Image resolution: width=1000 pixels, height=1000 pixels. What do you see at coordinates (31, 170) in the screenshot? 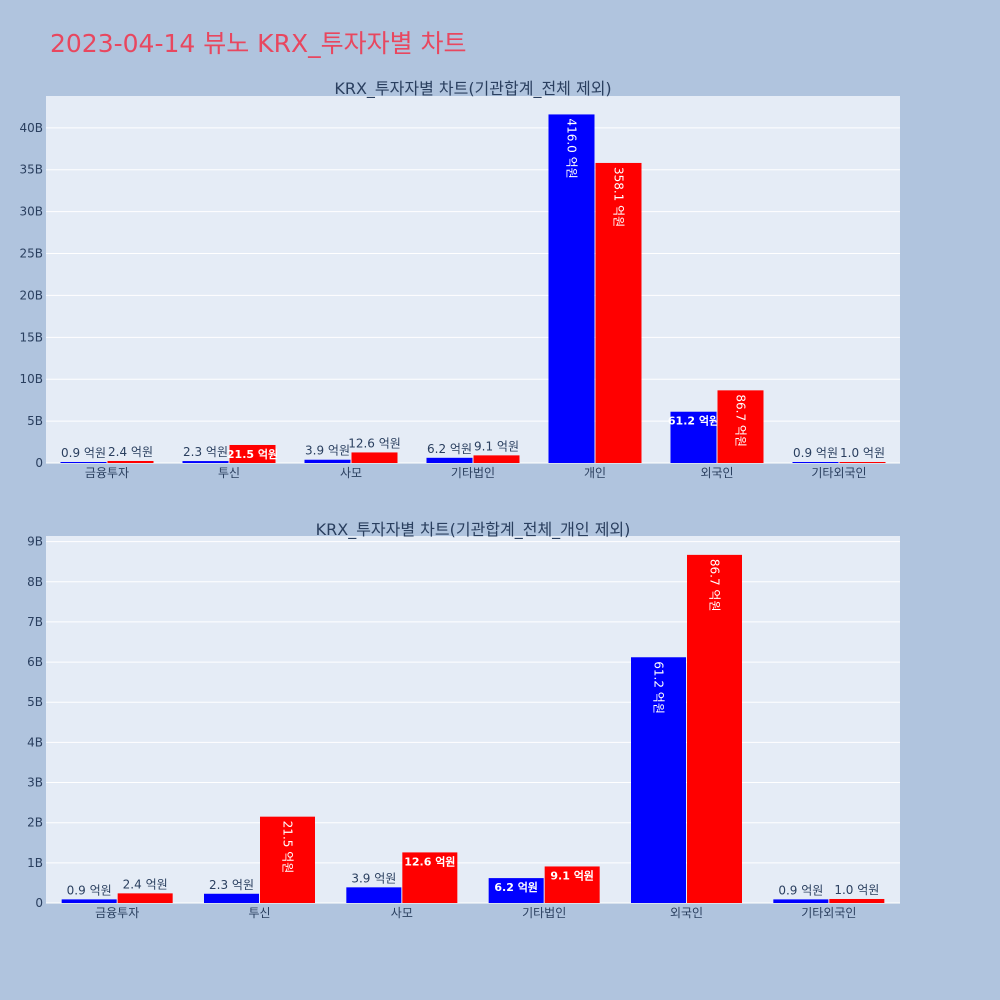
I see `y-tick-label: 35B` at bounding box center [31, 170].